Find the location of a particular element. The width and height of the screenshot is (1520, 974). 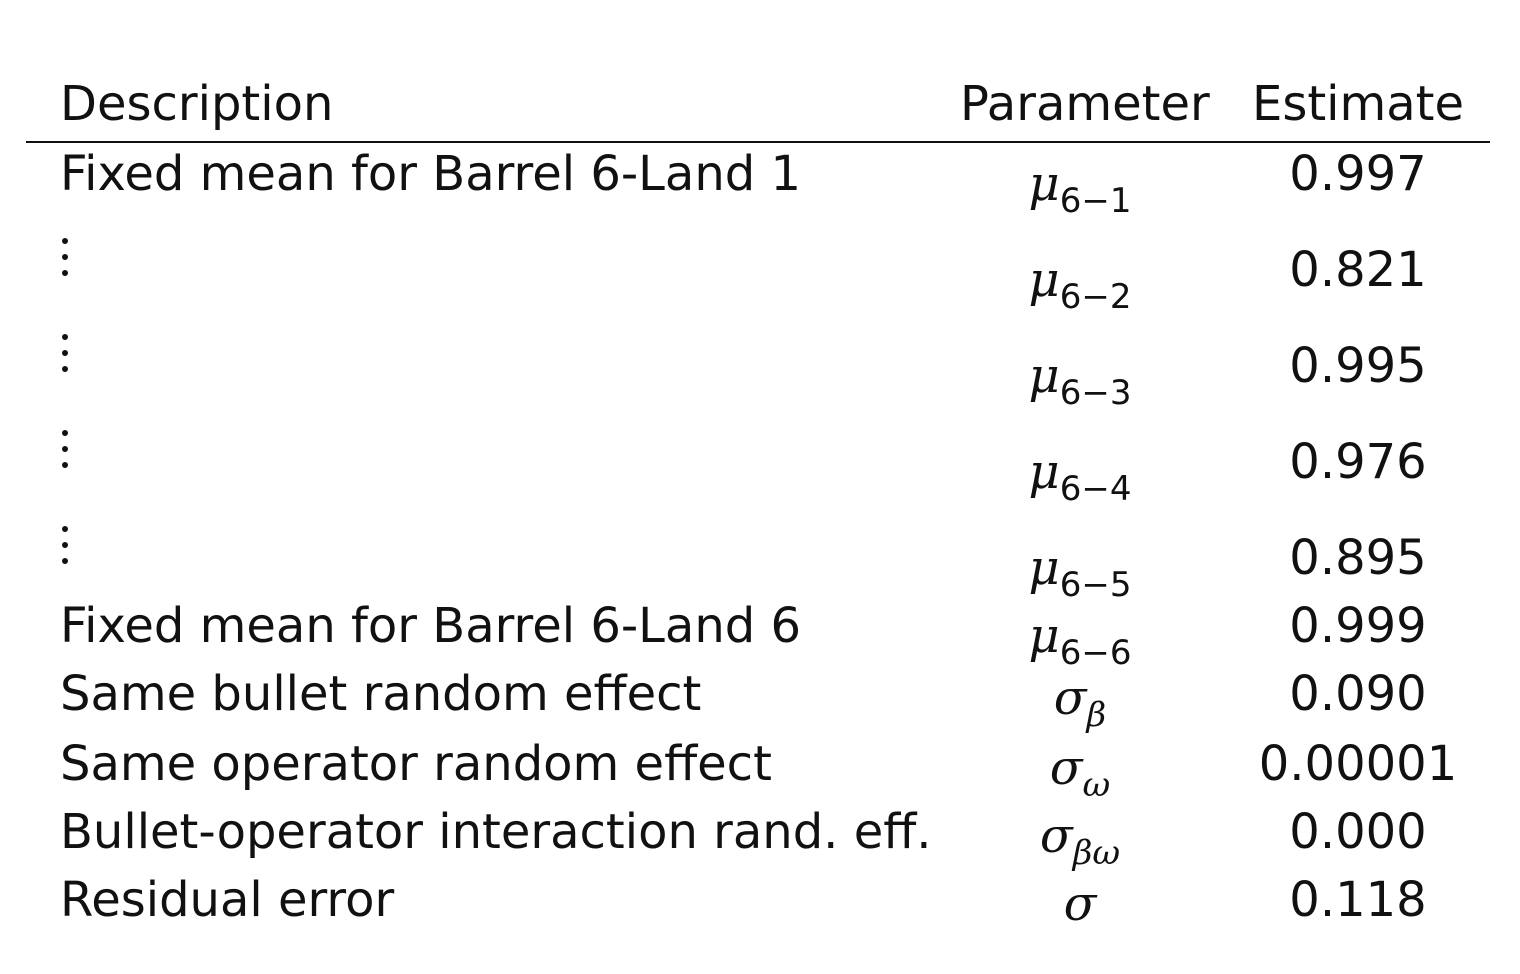

row-parameter: σβω is located at coordinates (1080, 840).